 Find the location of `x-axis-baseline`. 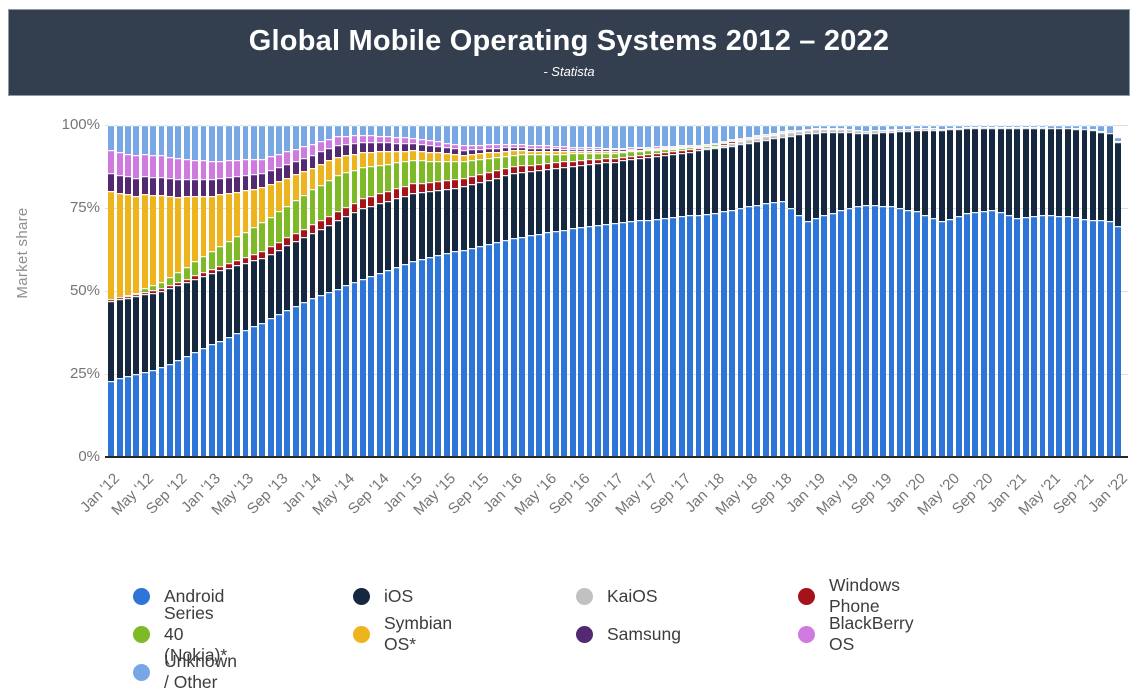

x-axis-baseline is located at coordinates (616, 457).